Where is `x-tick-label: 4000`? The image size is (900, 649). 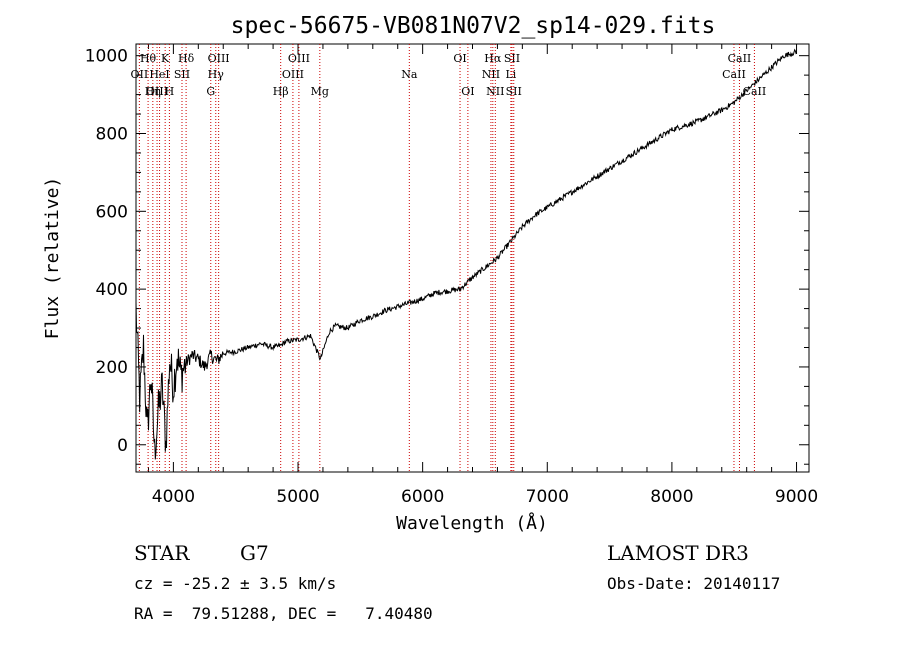
x-tick-label: 4000 is located at coordinates (173, 497).